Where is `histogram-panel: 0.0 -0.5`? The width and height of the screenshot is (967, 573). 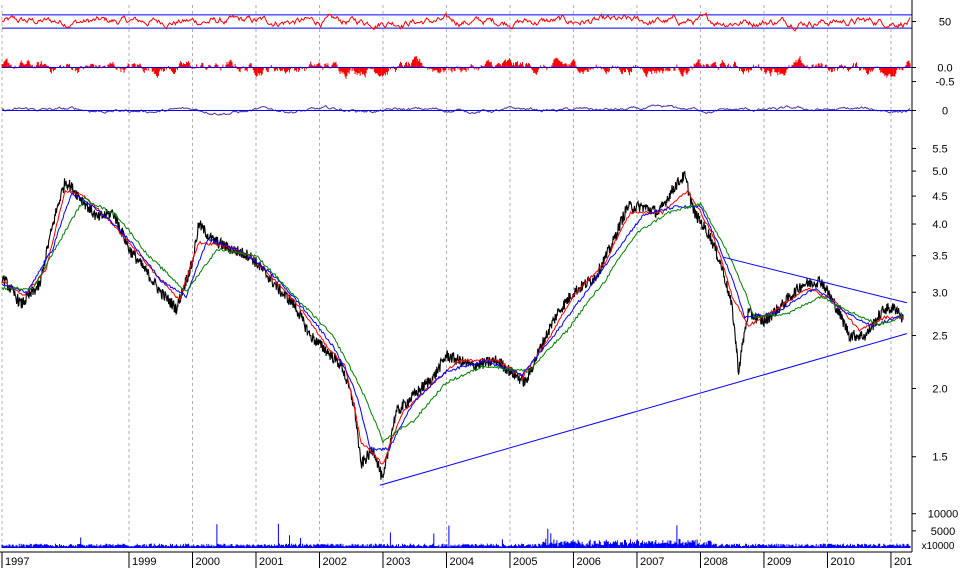 histogram-panel: 0.0 -0.5 is located at coordinates (478, 72).